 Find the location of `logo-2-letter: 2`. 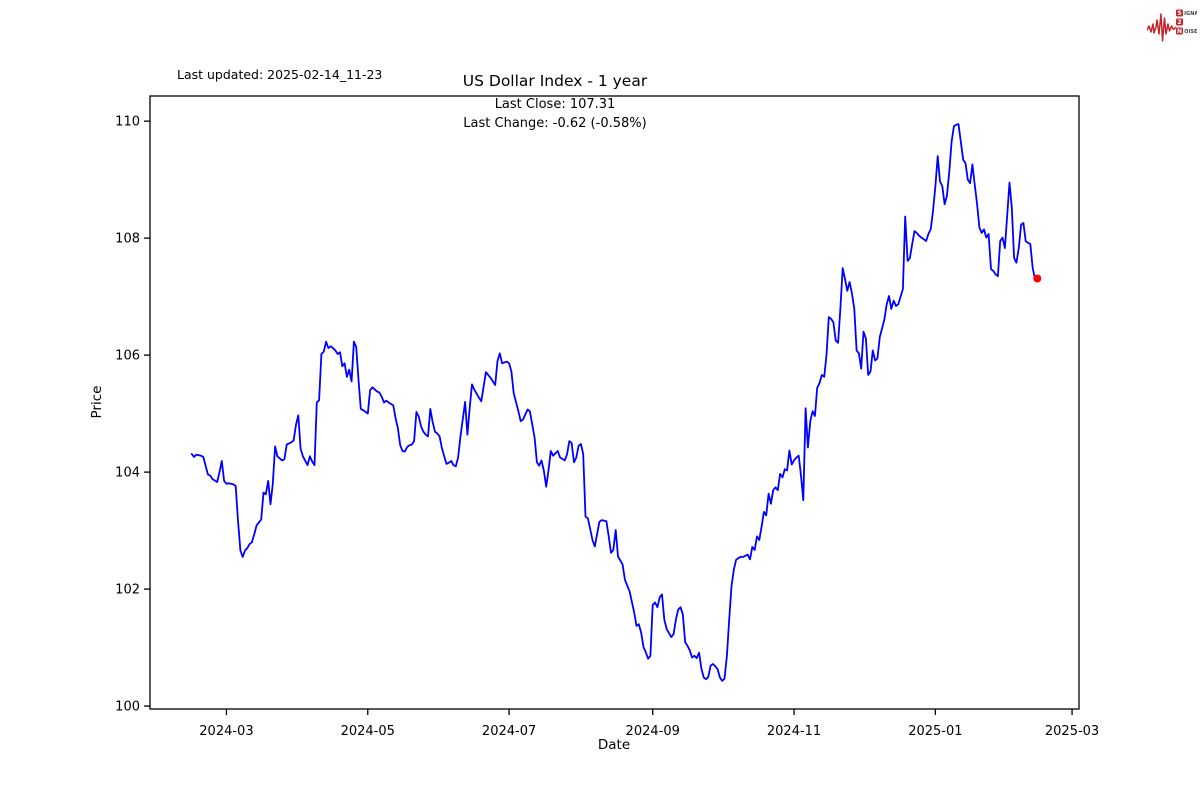

logo-2-letter: 2 is located at coordinates (1179, 22).